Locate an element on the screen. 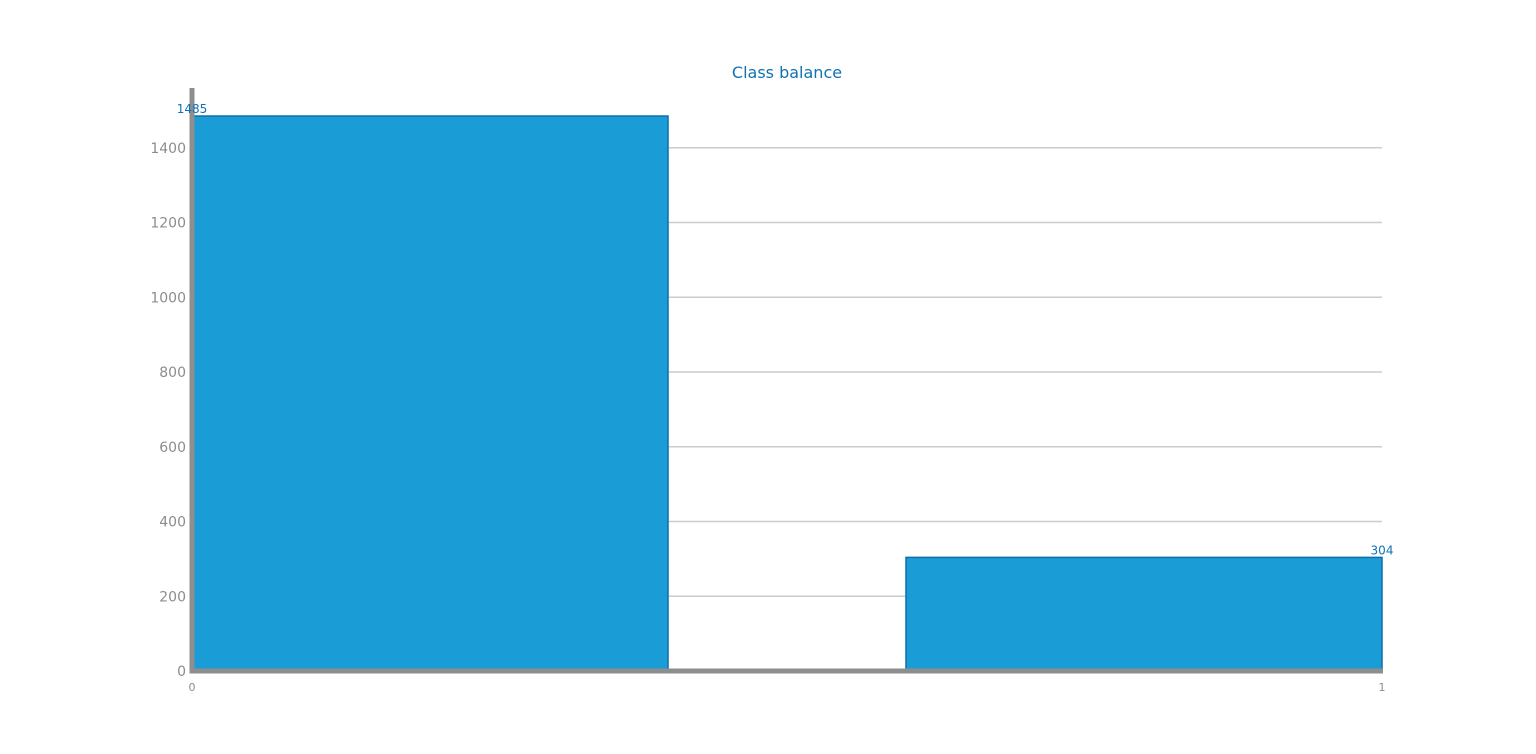 The height and width of the screenshot is (754, 1536). y-tick-label: 800 is located at coordinates (172, 373).